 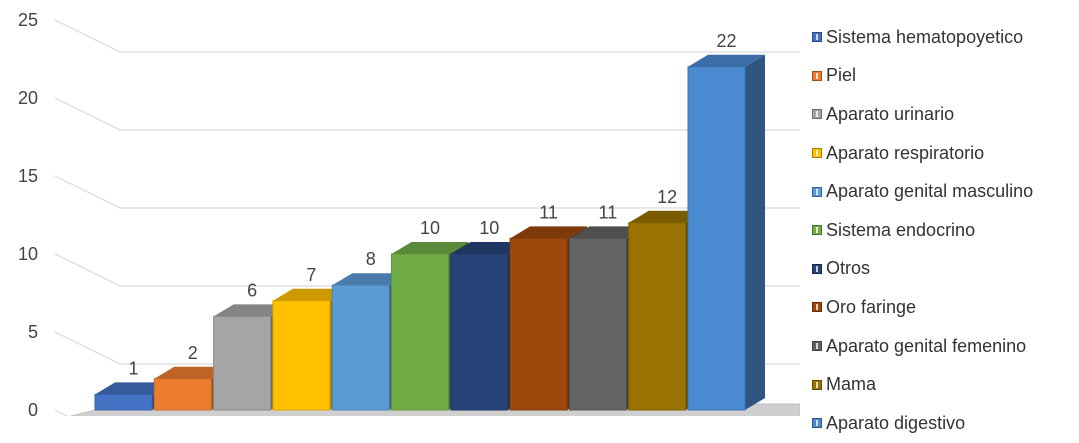 What do you see at coordinates (33, 408) in the screenshot?
I see `y-tick-label: 0` at bounding box center [33, 408].